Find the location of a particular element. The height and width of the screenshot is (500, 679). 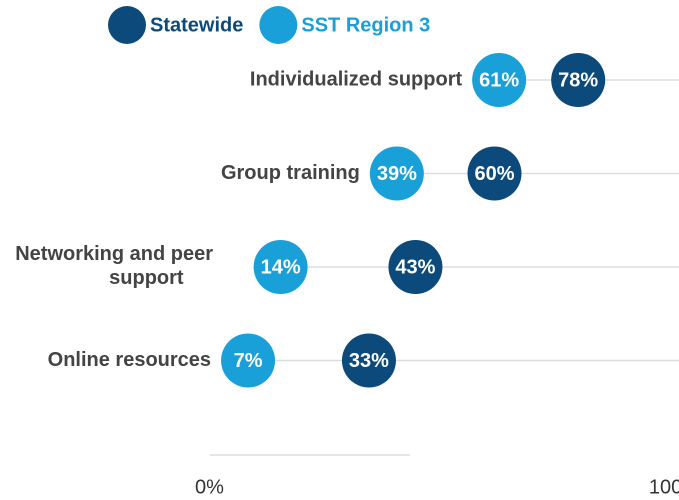

category-label: Group training is located at coordinates (290, 173).